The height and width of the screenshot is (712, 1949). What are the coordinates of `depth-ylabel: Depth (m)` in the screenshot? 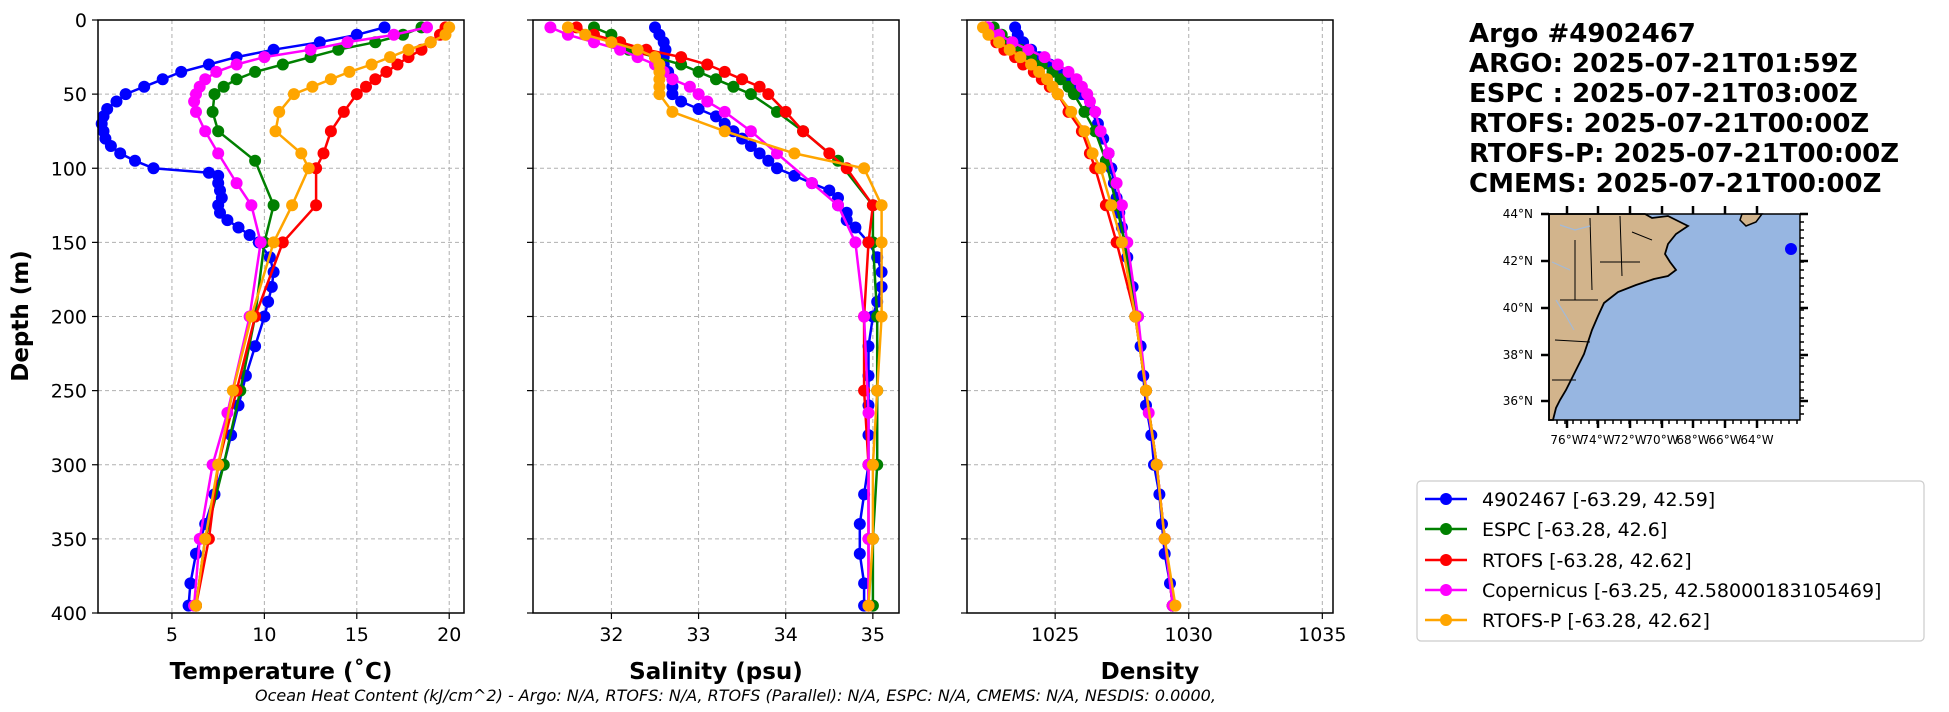 It's located at (21, 316).